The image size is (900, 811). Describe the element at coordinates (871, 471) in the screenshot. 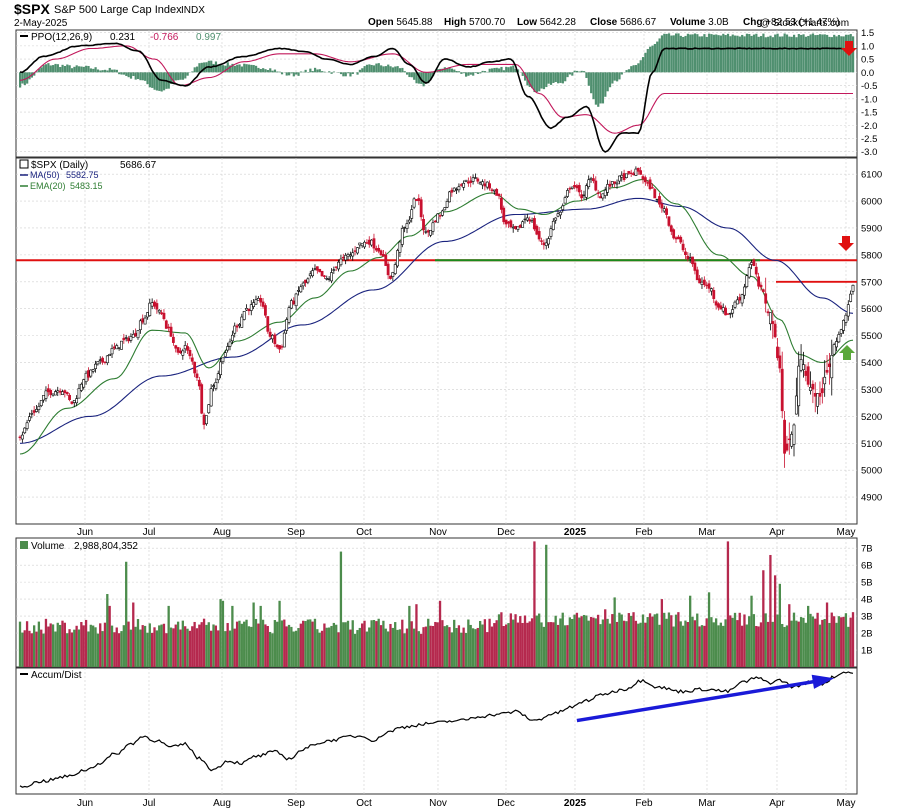

I see `price-tick-label: 5000` at that location.